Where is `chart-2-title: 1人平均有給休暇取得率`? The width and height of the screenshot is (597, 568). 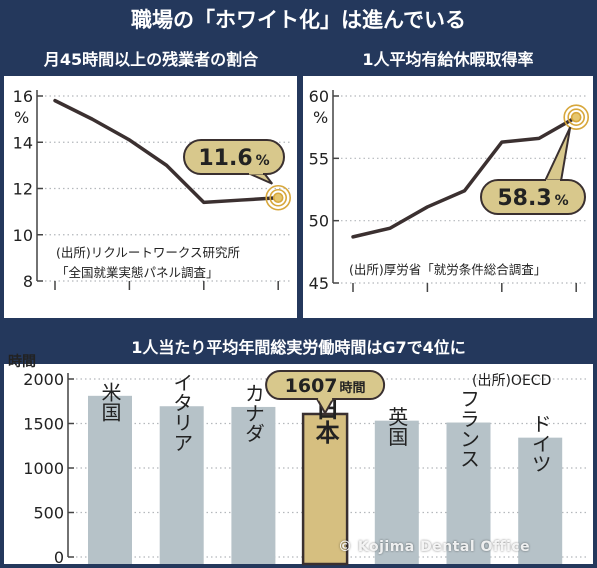 chart-2-title: 1人平均有給休暇取得率 is located at coordinates (448, 59).